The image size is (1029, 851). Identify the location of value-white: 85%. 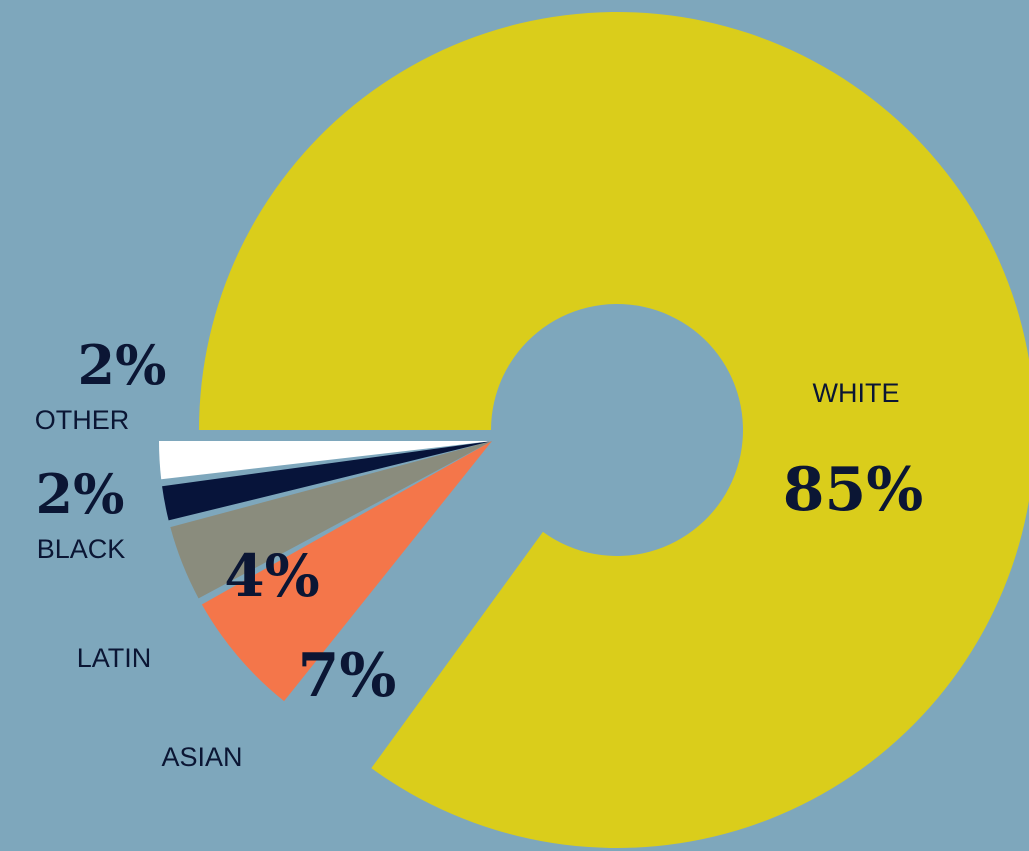
(853, 490).